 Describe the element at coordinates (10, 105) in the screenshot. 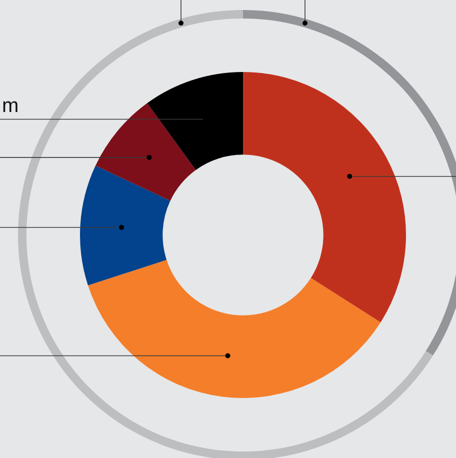

I see `slice-label: m` at that location.